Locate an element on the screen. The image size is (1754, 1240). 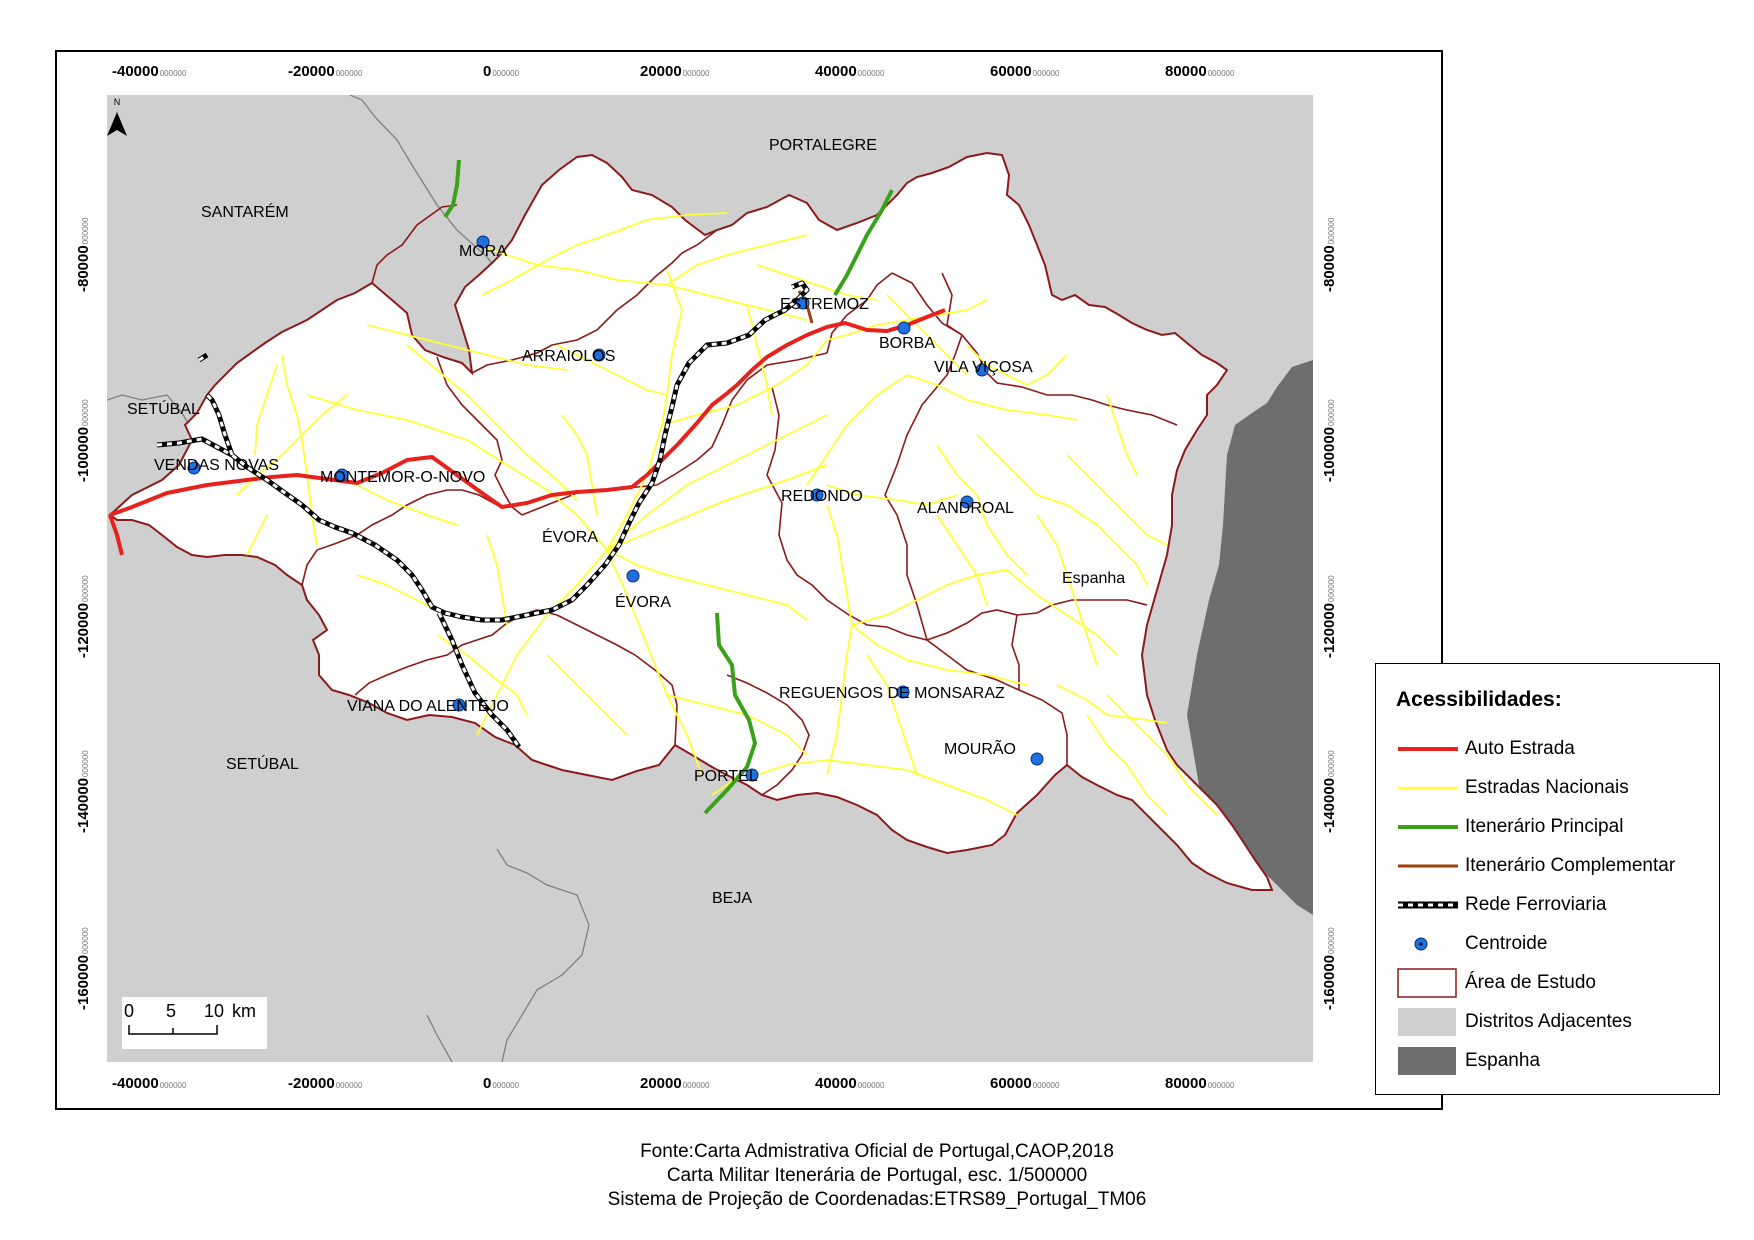
legend-label: Espanha is located at coordinates (1503, 1060).